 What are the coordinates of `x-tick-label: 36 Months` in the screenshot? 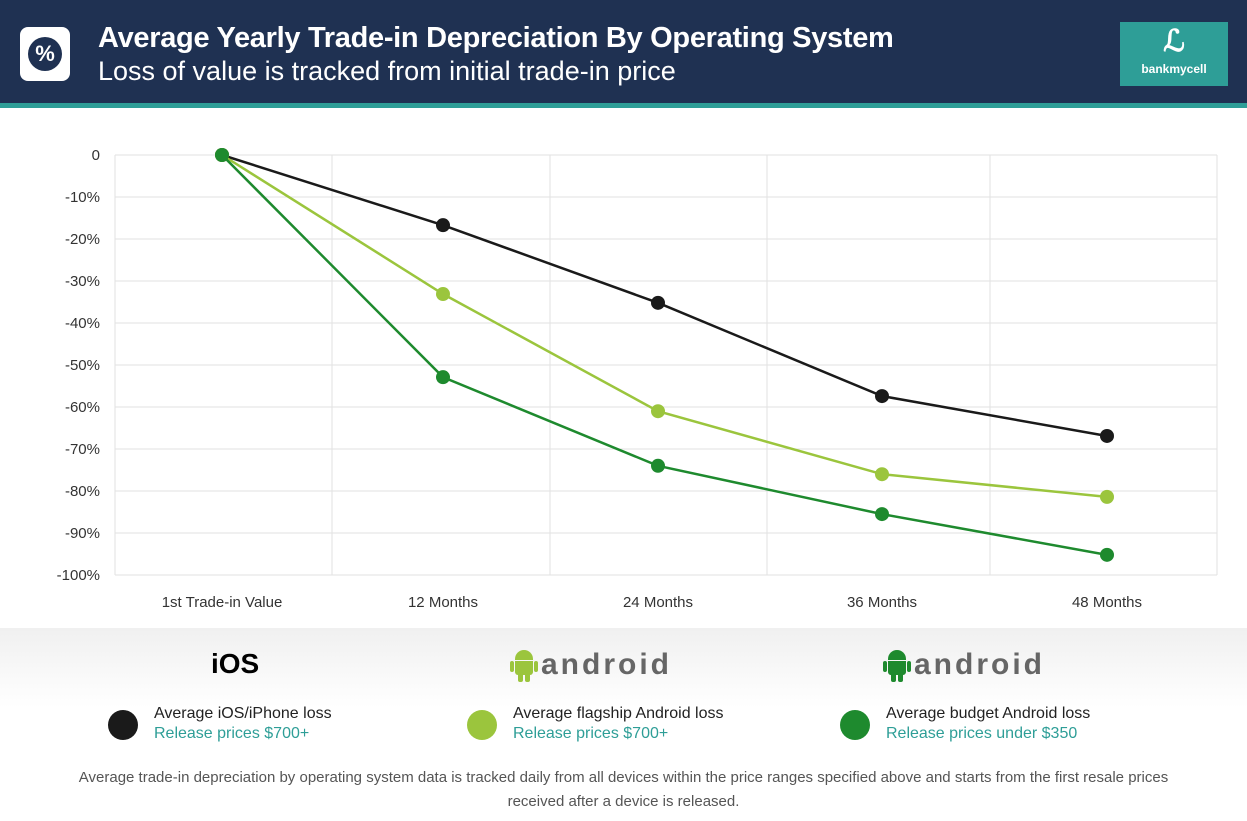 It's located at (882, 602).